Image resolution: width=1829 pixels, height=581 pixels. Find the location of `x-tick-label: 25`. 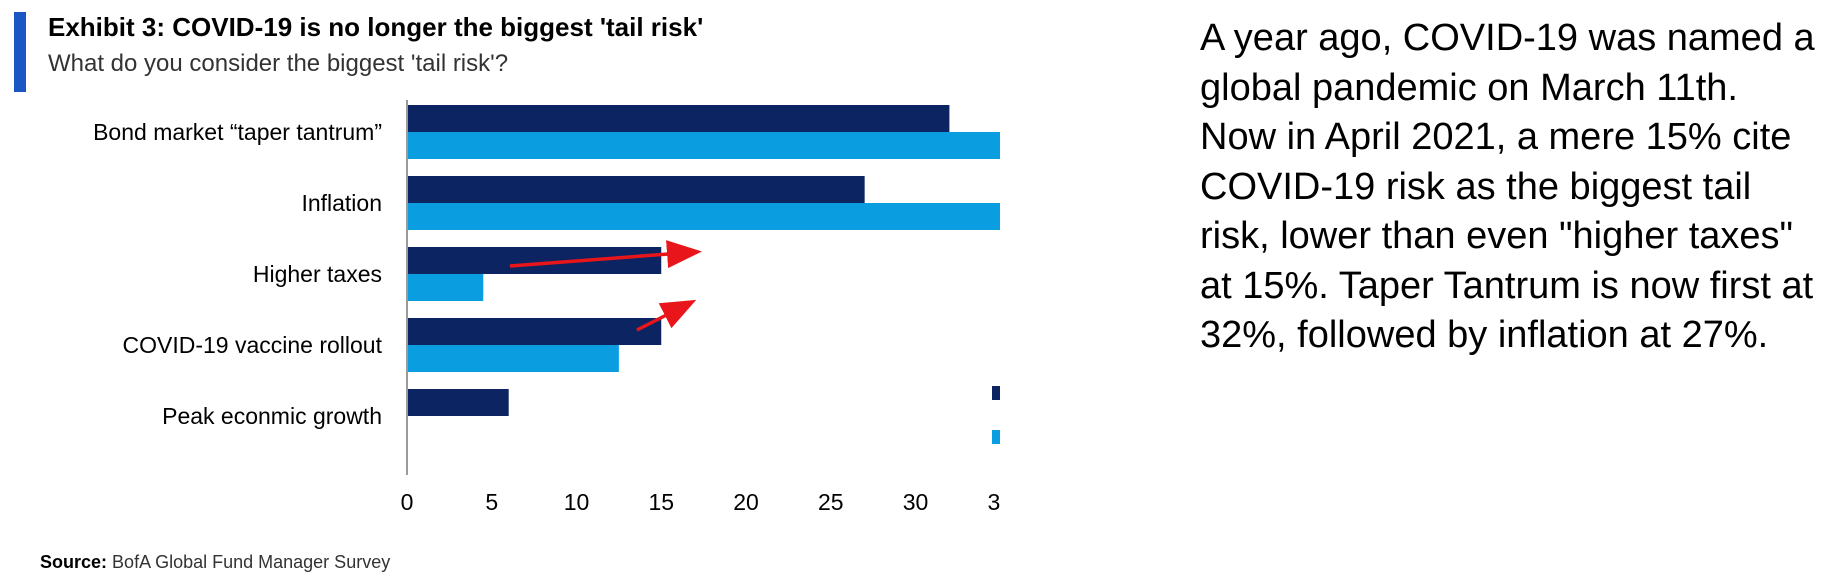

x-tick-label: 25 is located at coordinates (831, 502).